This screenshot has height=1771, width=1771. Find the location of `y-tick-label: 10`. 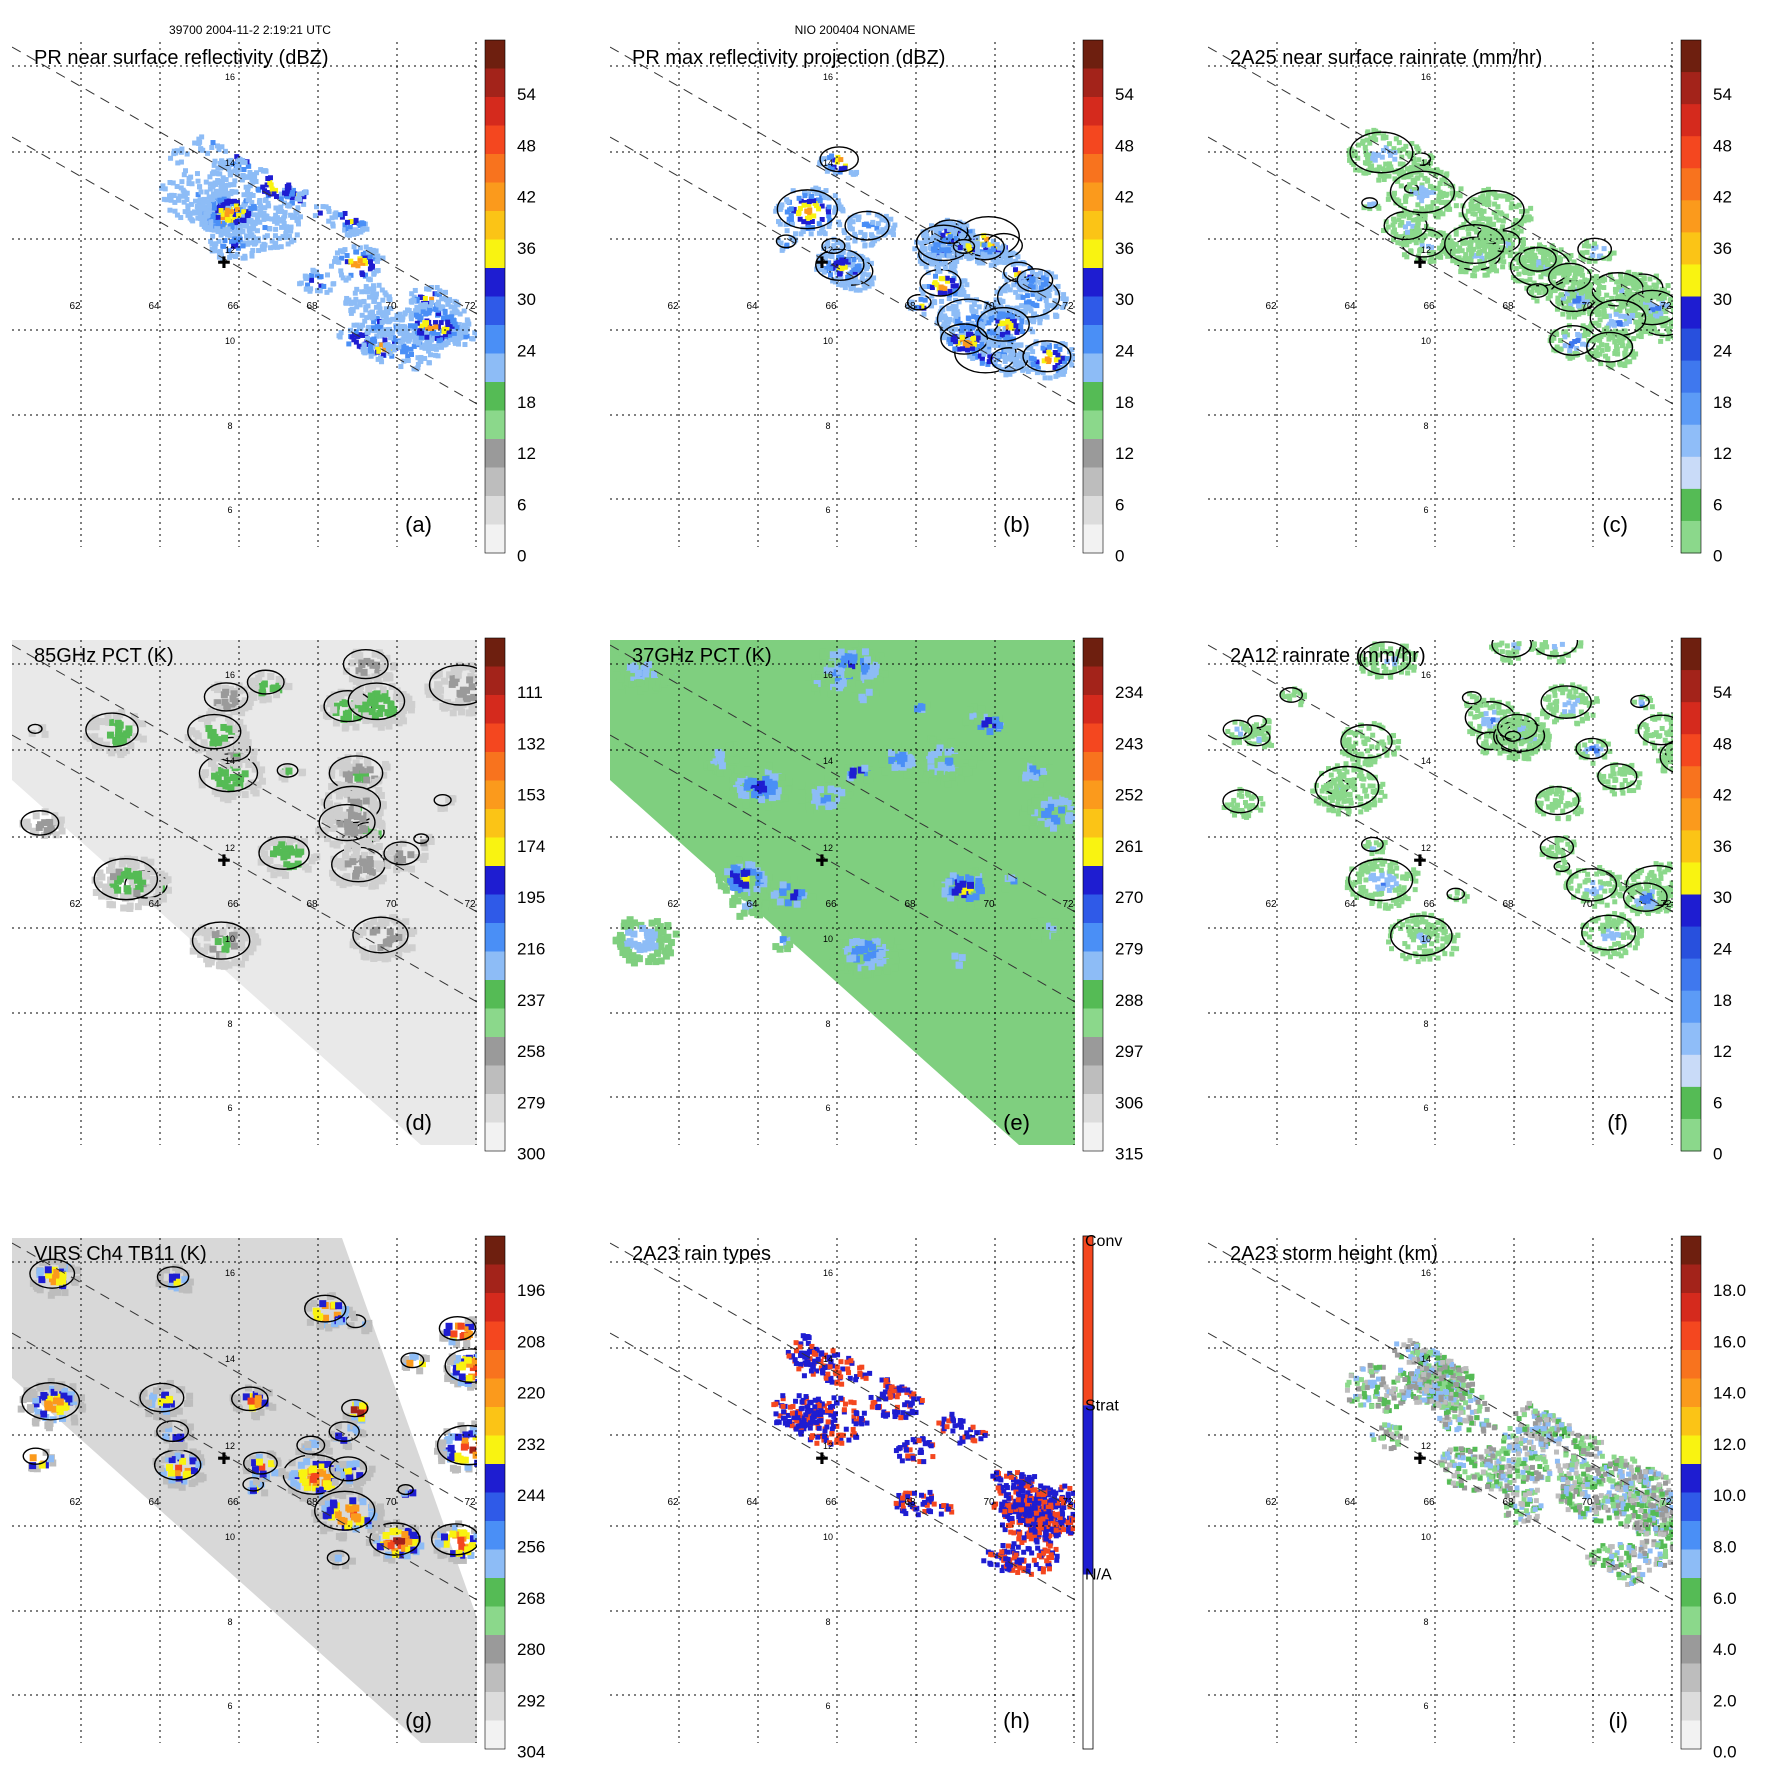

y-tick-label: 10 is located at coordinates (1426, 341).